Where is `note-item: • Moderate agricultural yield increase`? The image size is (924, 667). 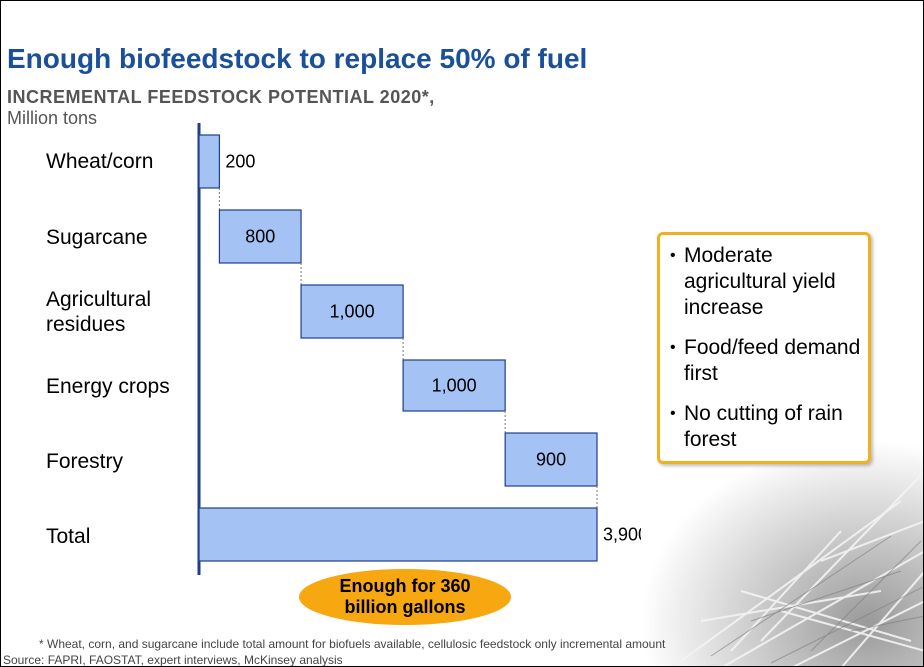
note-item: • Moderate agricultural yield increase is located at coordinates (753, 281).